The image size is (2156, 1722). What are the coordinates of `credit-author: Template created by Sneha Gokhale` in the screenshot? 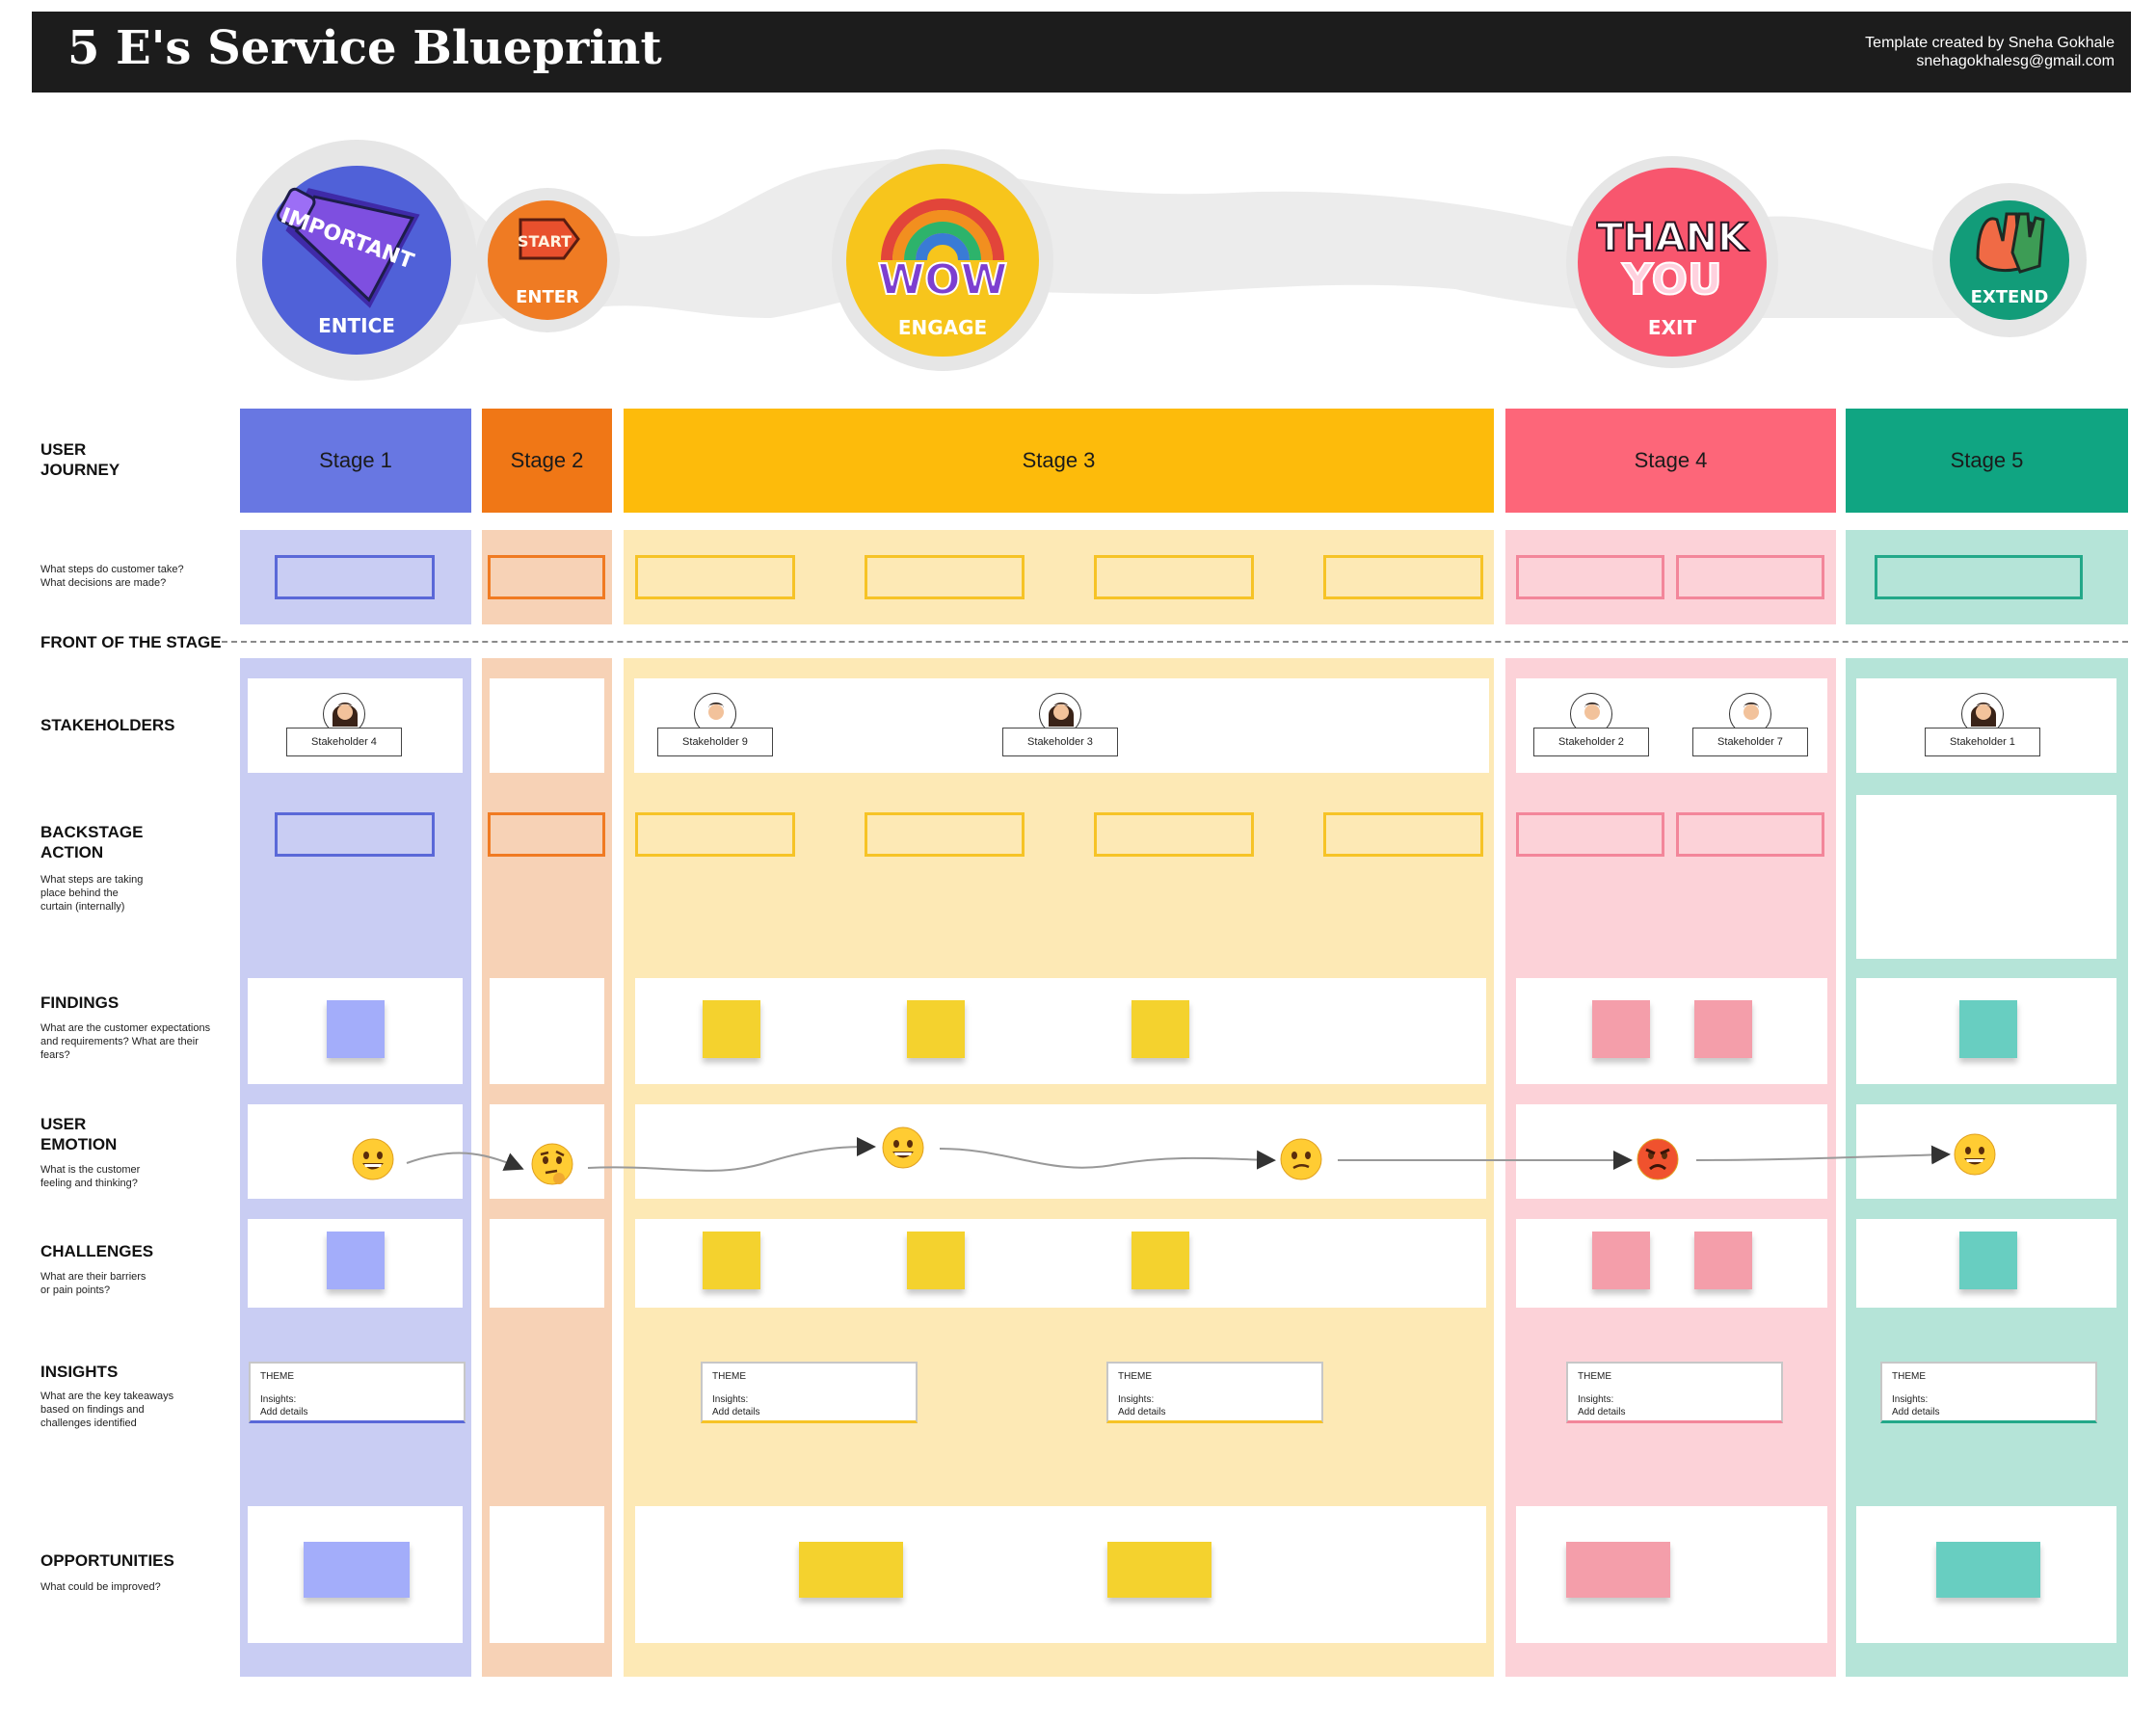 It's located at (1990, 43).